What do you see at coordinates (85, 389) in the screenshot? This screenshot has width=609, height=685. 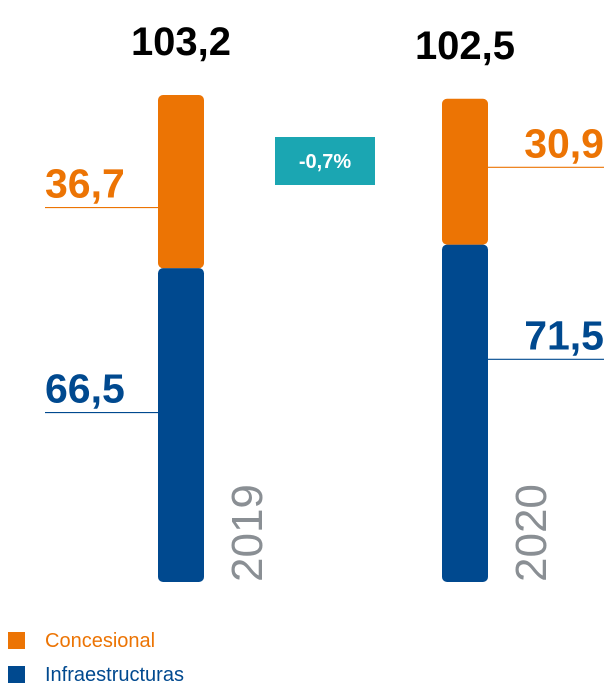 I see `value-label: 66,5` at bounding box center [85, 389].